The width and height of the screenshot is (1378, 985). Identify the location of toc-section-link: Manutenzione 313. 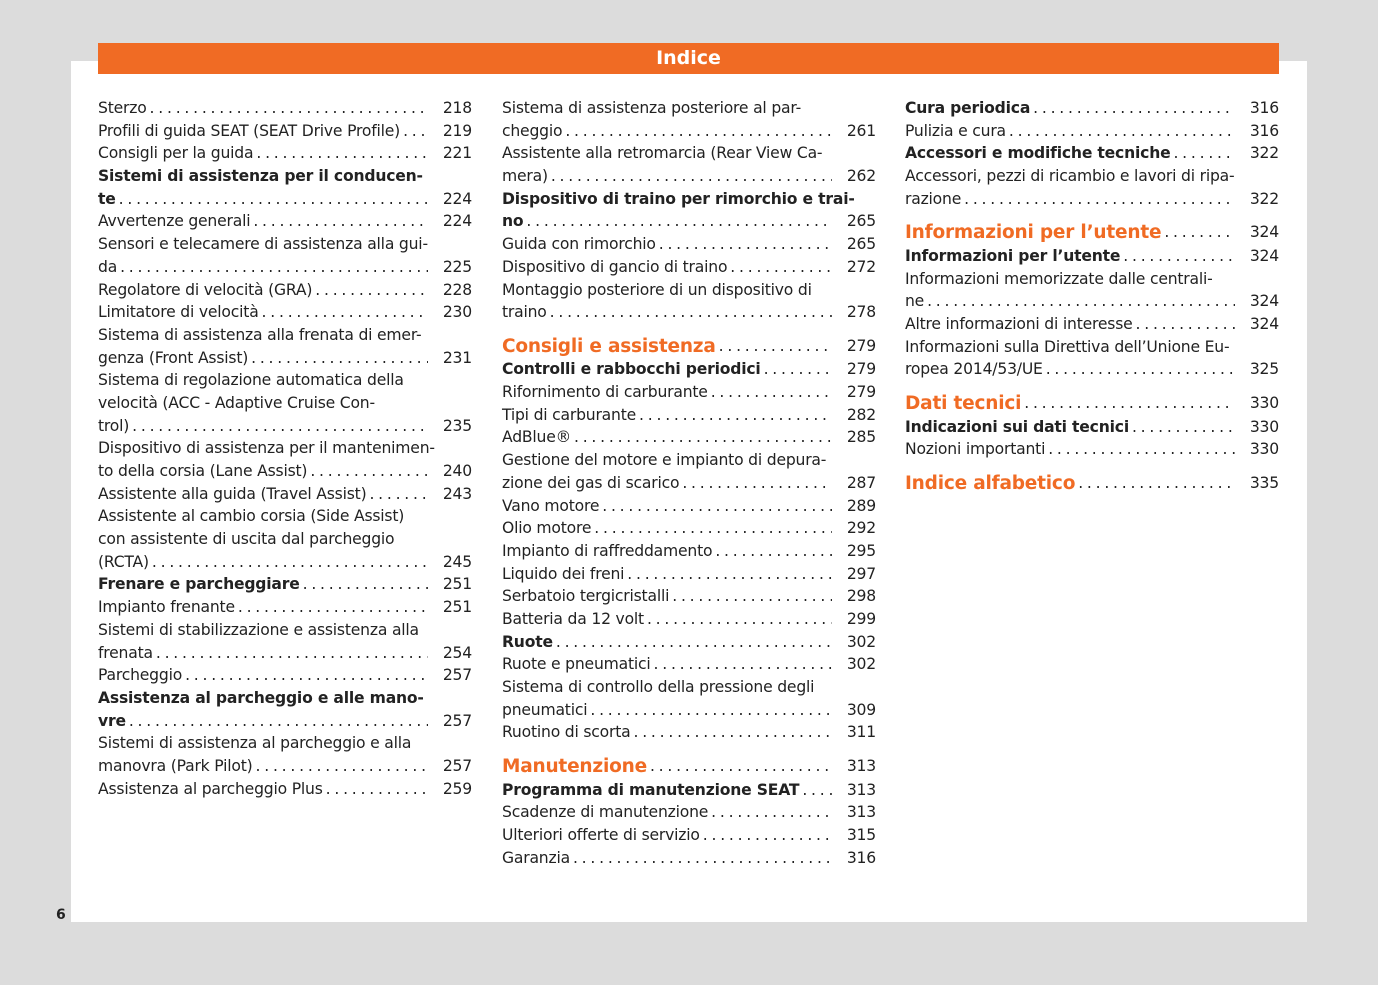
(689, 767).